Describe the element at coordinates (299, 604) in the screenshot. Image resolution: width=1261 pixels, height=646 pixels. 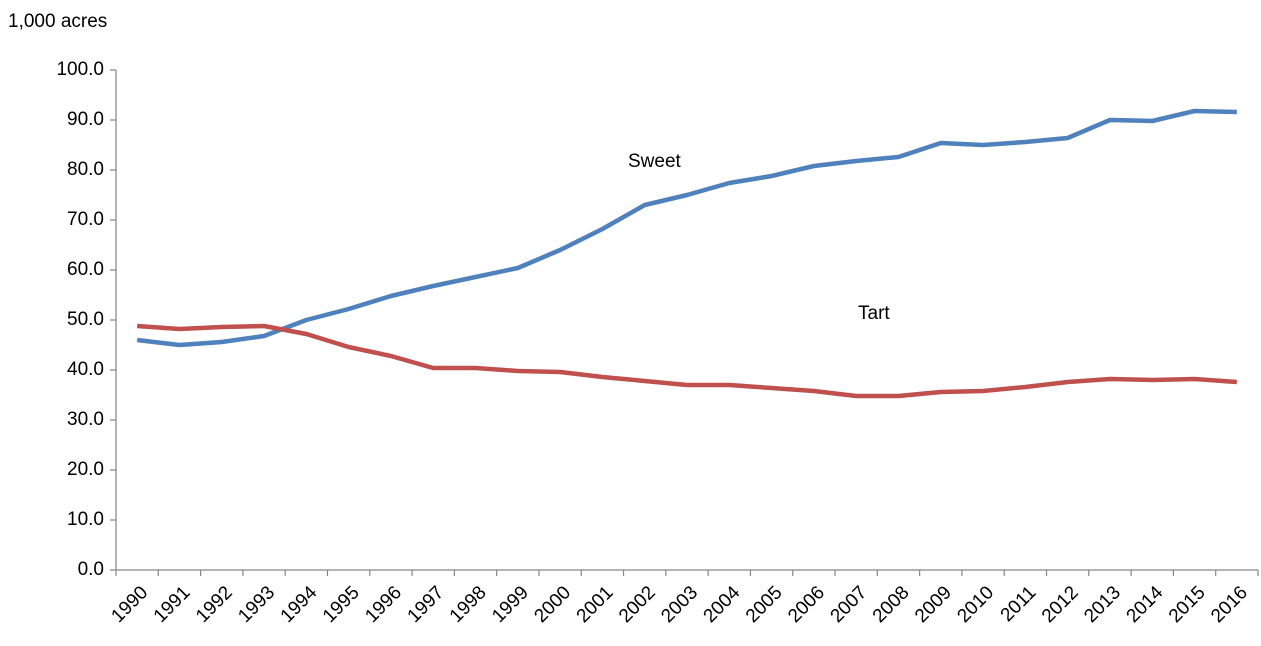
I see `x-tick-label: 1994` at that location.